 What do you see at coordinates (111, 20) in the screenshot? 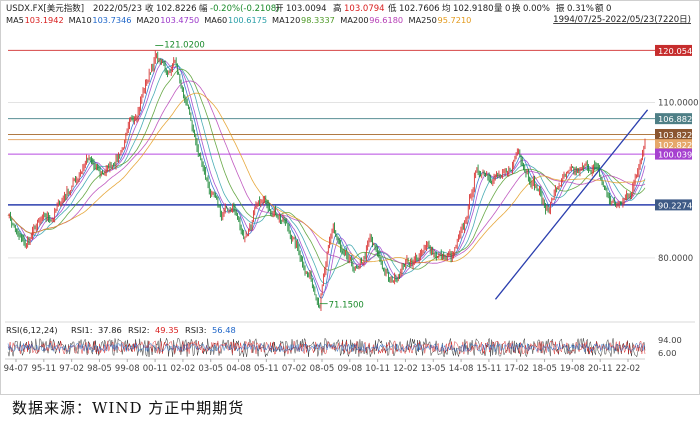
I see `ma-legend-value: 103.7346` at bounding box center [111, 20].